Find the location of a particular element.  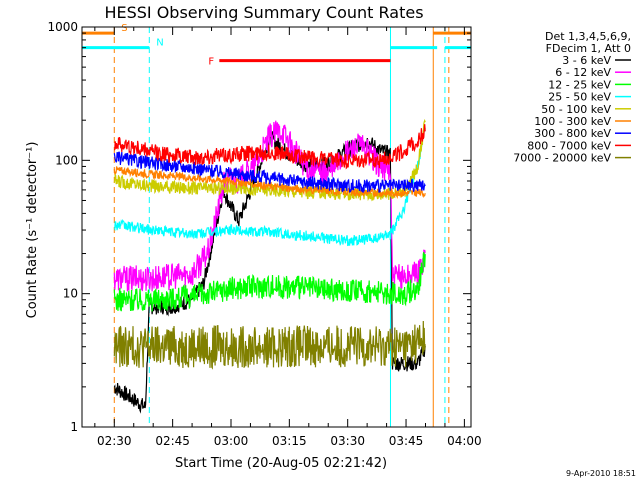

legend-header: Det 1,3,4,5,6,9, is located at coordinates (588, 36).